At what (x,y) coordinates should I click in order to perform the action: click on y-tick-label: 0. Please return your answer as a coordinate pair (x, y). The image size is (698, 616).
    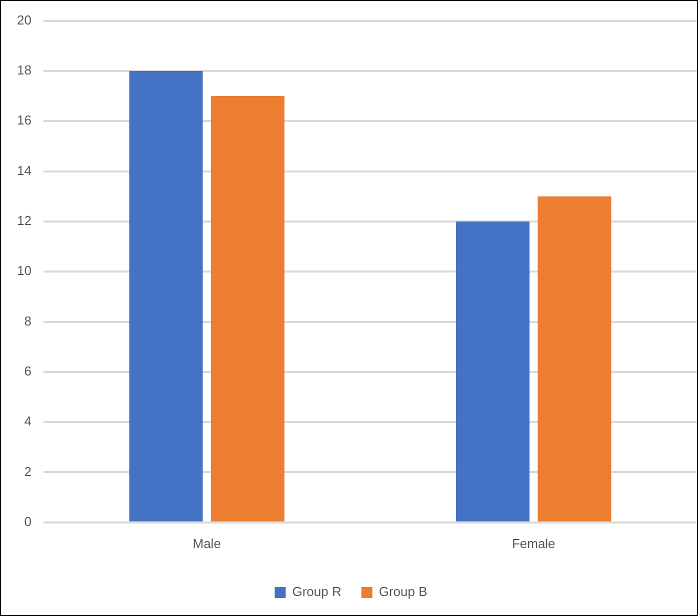
    Looking at the image, I should click on (28, 521).